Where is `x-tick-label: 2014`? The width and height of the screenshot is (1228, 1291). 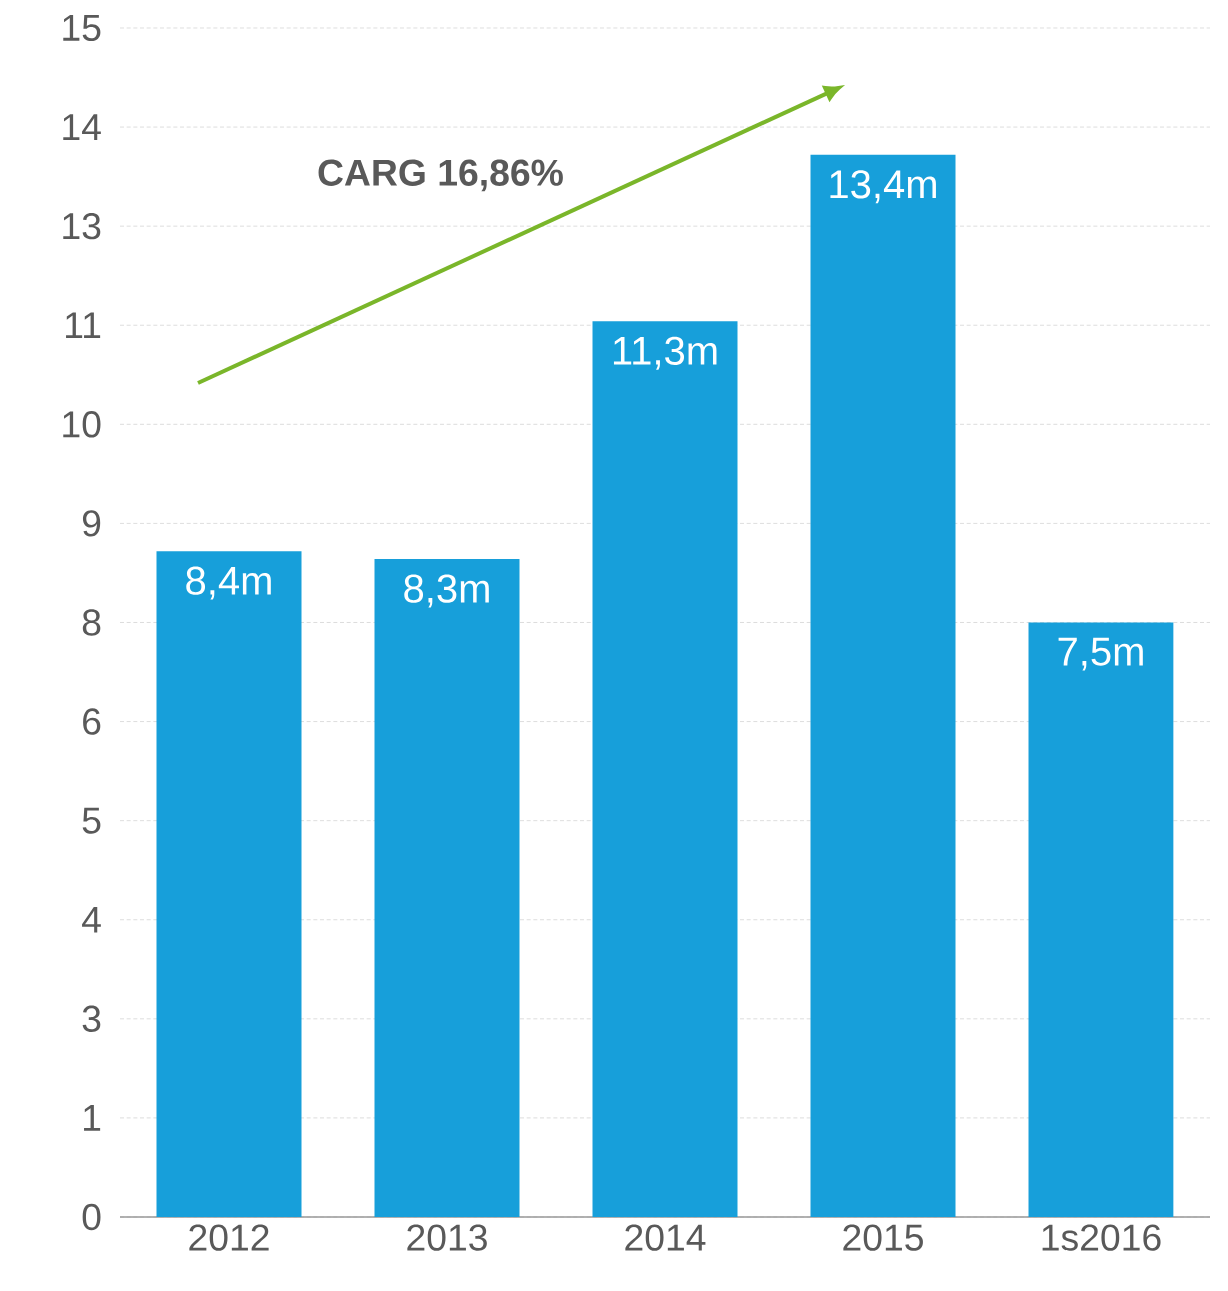 x-tick-label: 2014 is located at coordinates (665, 1237).